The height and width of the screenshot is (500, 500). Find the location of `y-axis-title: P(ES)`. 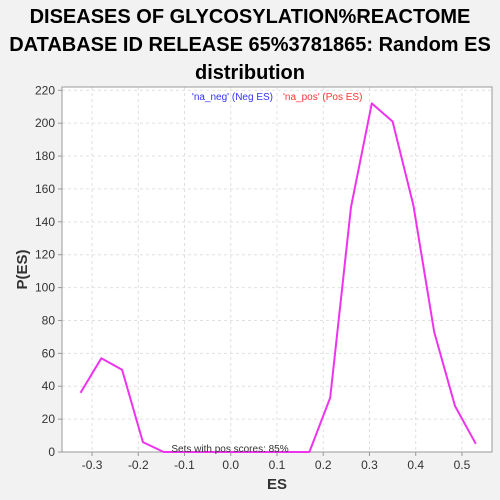

y-axis-title: P(ES) is located at coordinates (22, 269).